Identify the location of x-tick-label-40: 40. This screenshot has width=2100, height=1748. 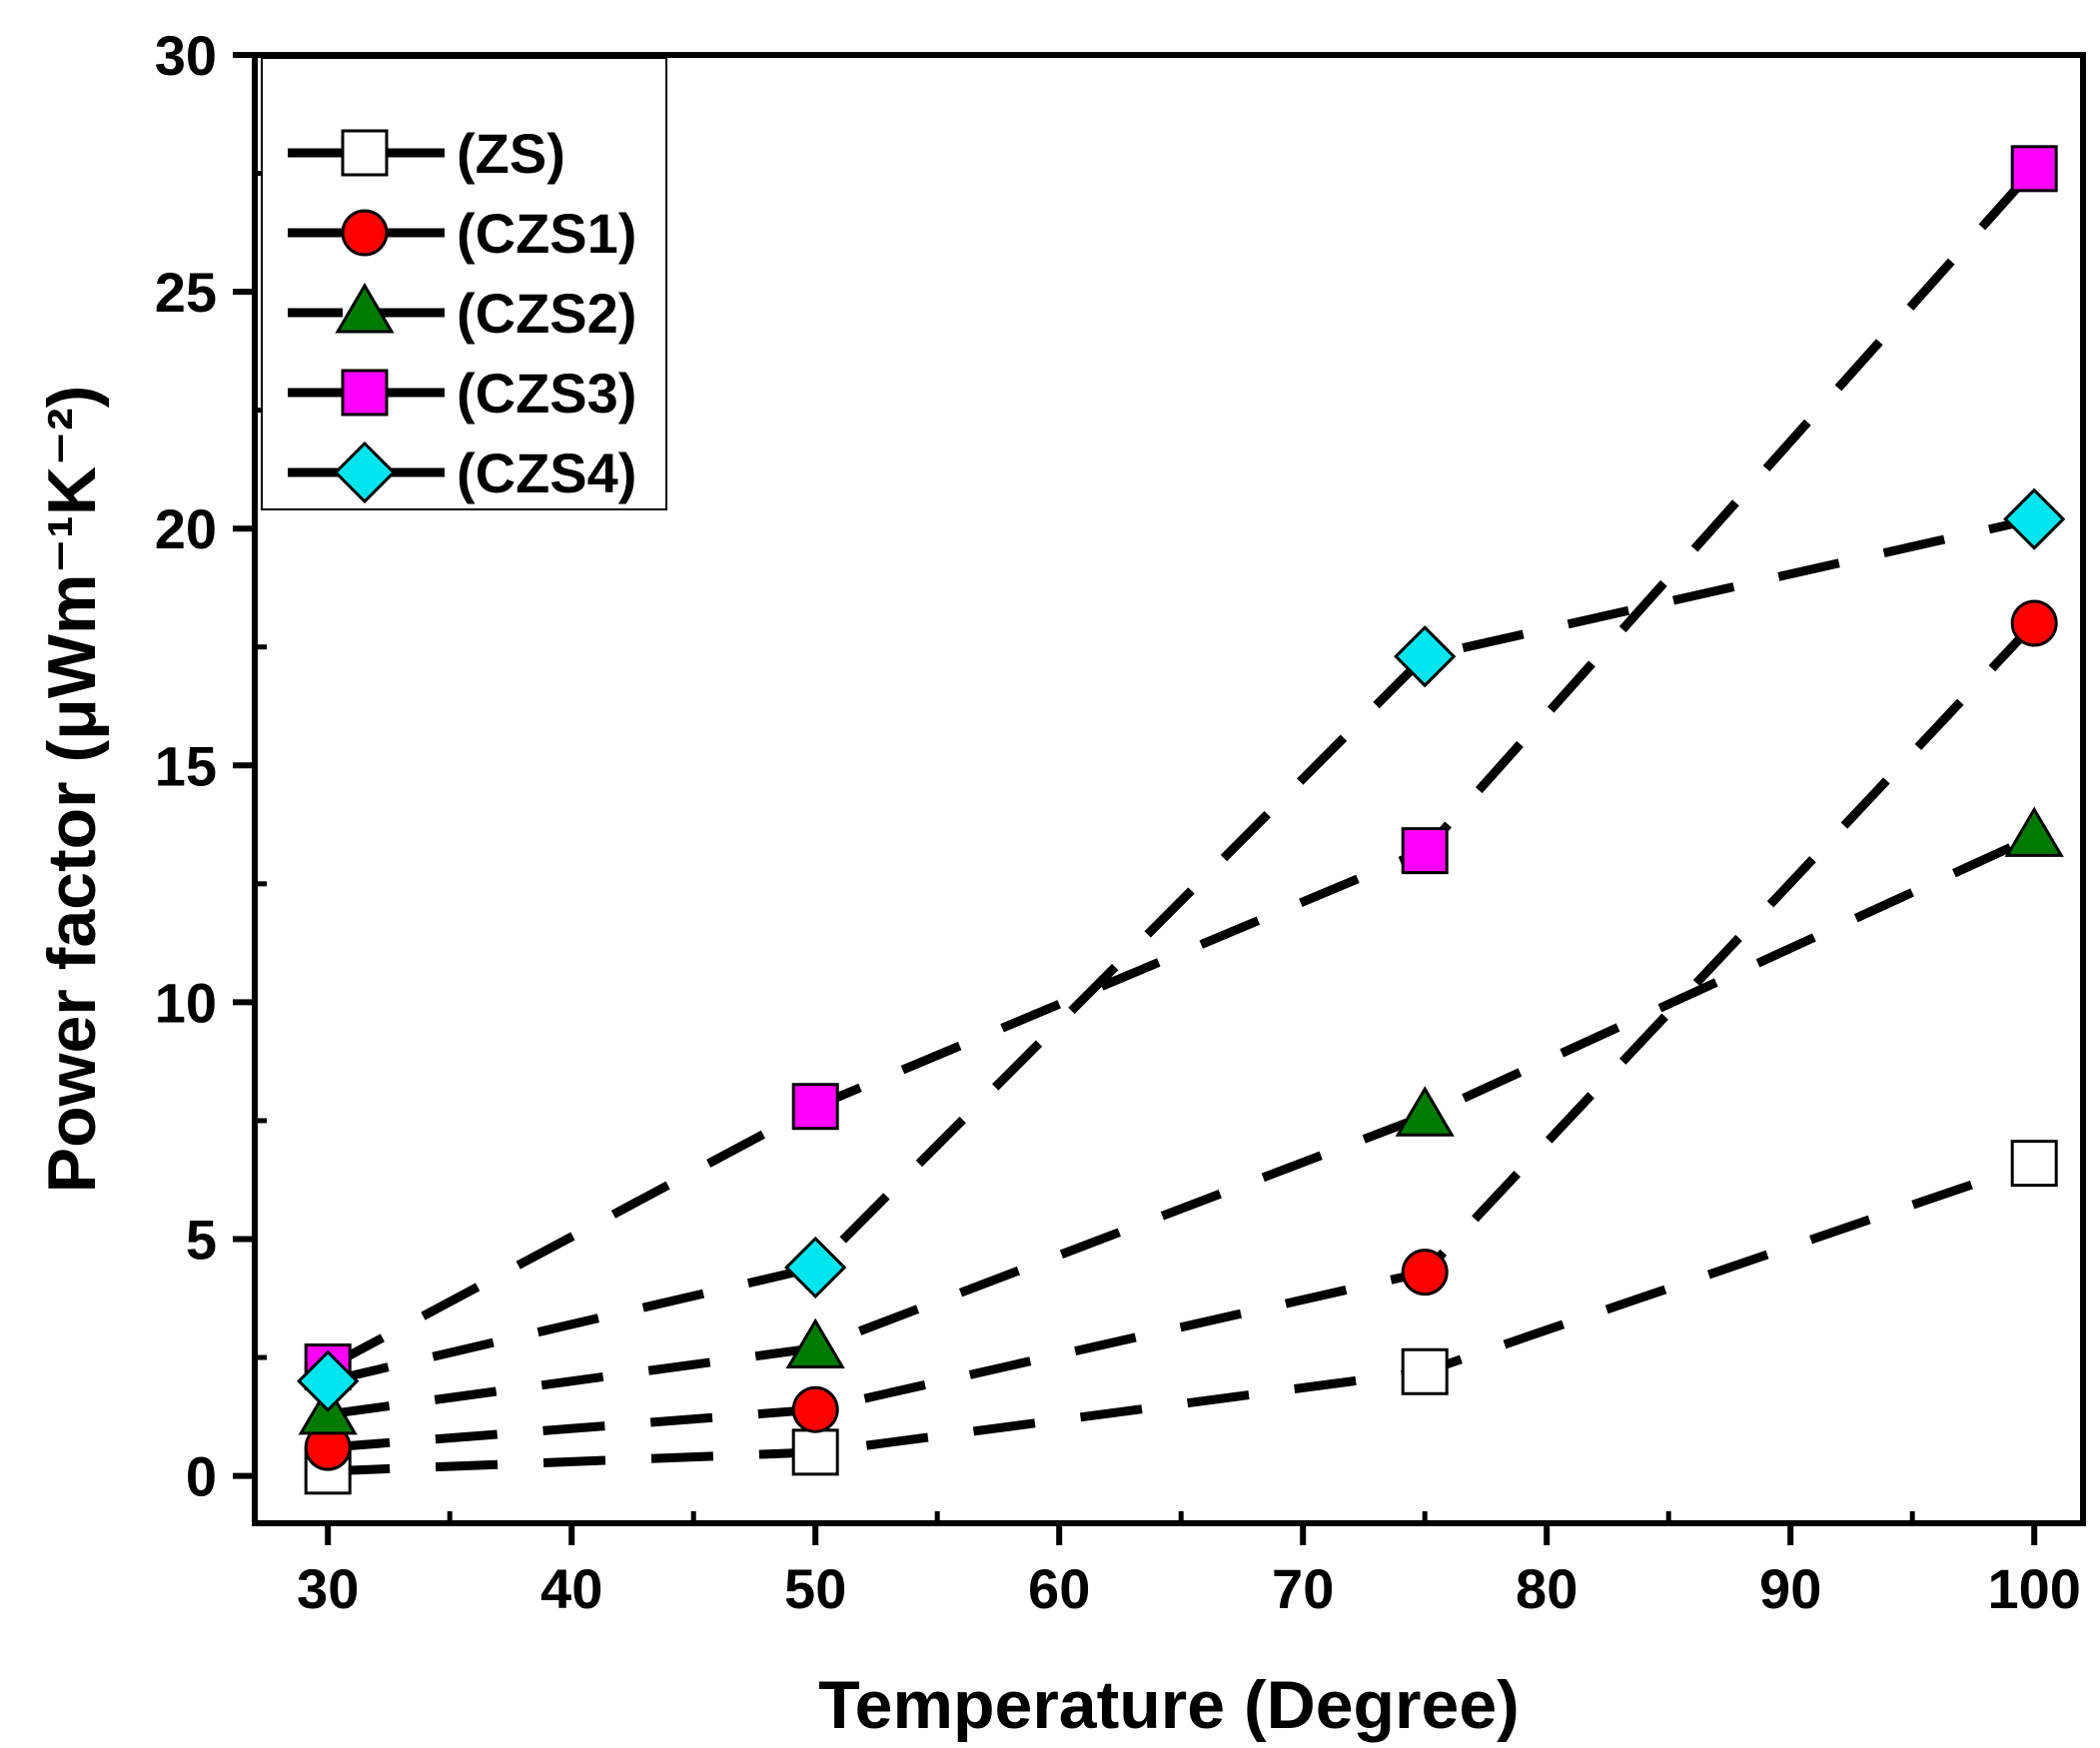
(571, 1589).